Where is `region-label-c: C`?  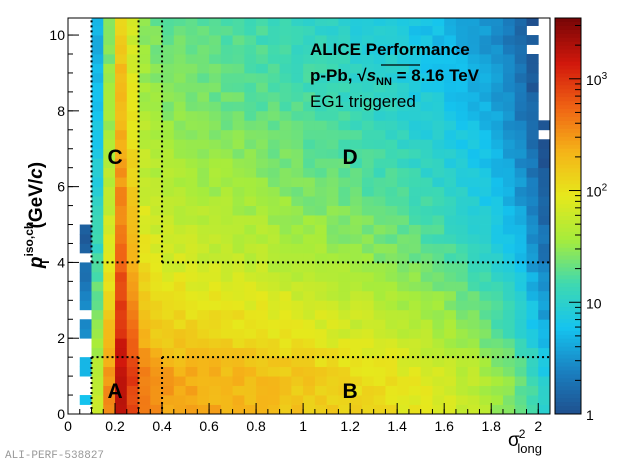
region-label-c: C is located at coordinates (114, 157).